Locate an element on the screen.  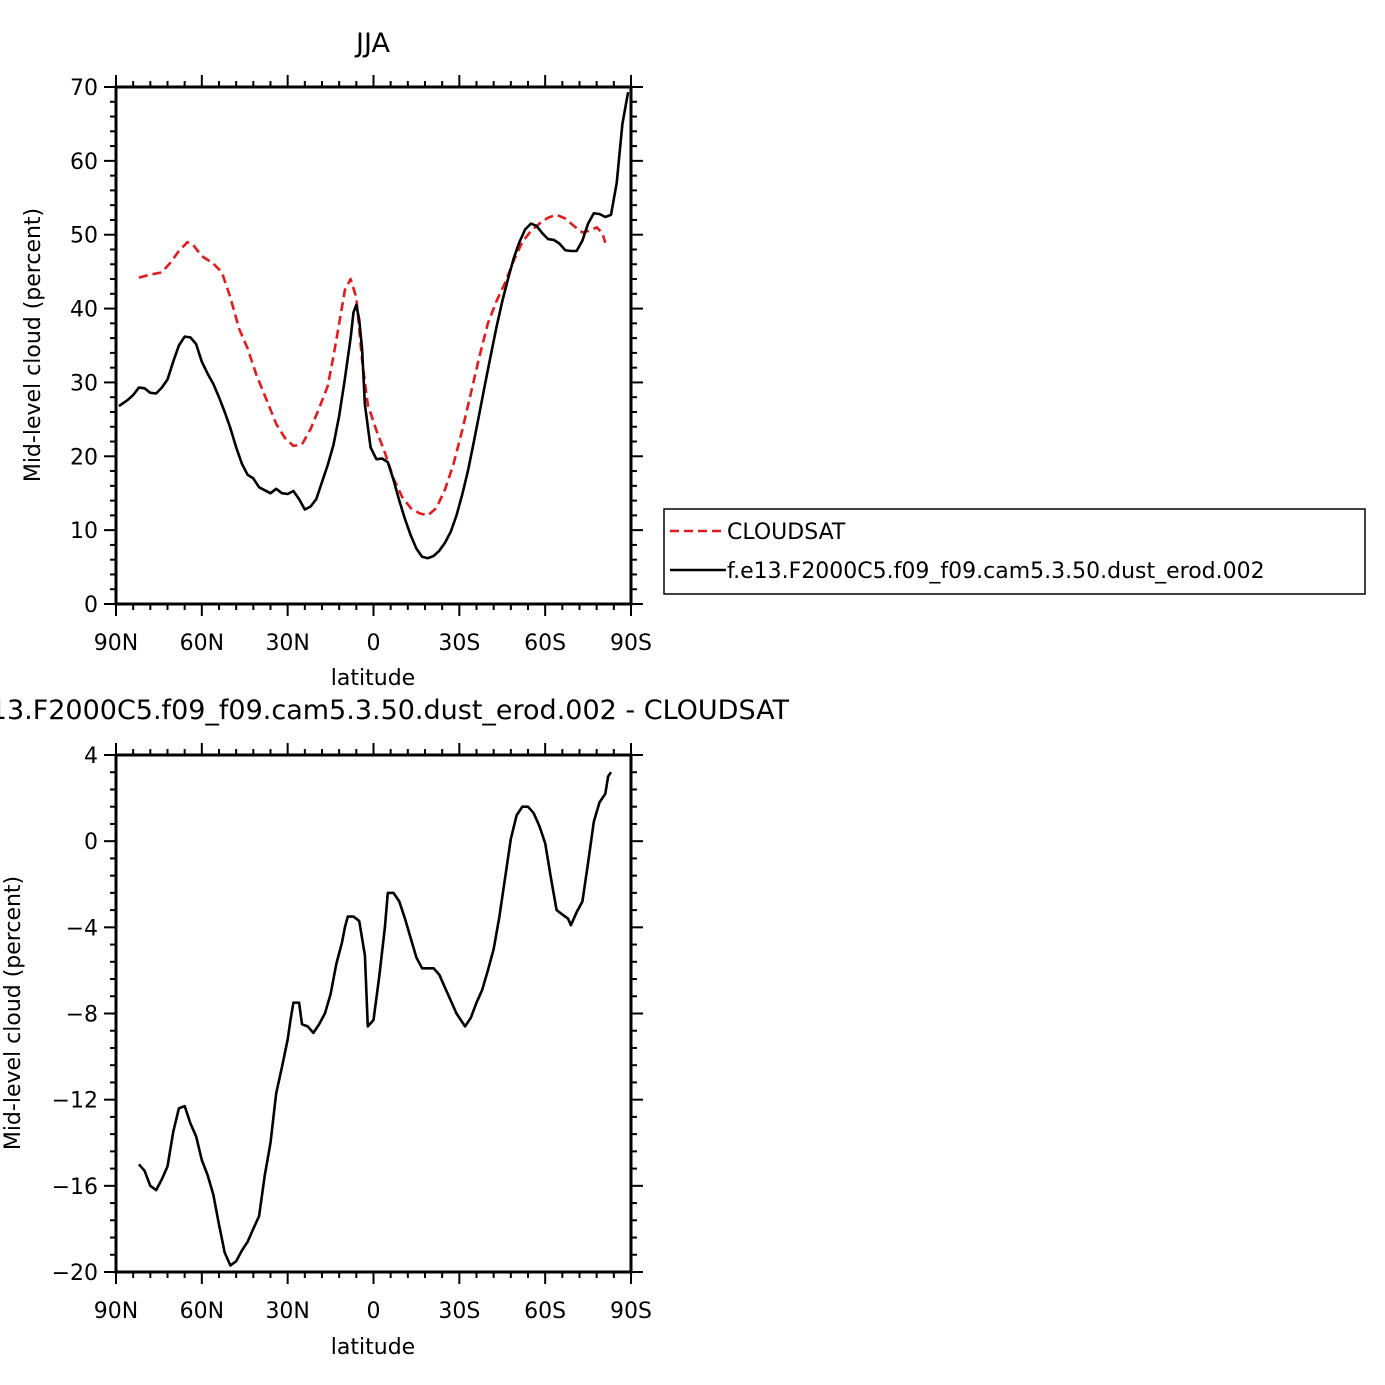
top-y-axis-title: Mid-level cloud (percent) is located at coordinates (33, 345).